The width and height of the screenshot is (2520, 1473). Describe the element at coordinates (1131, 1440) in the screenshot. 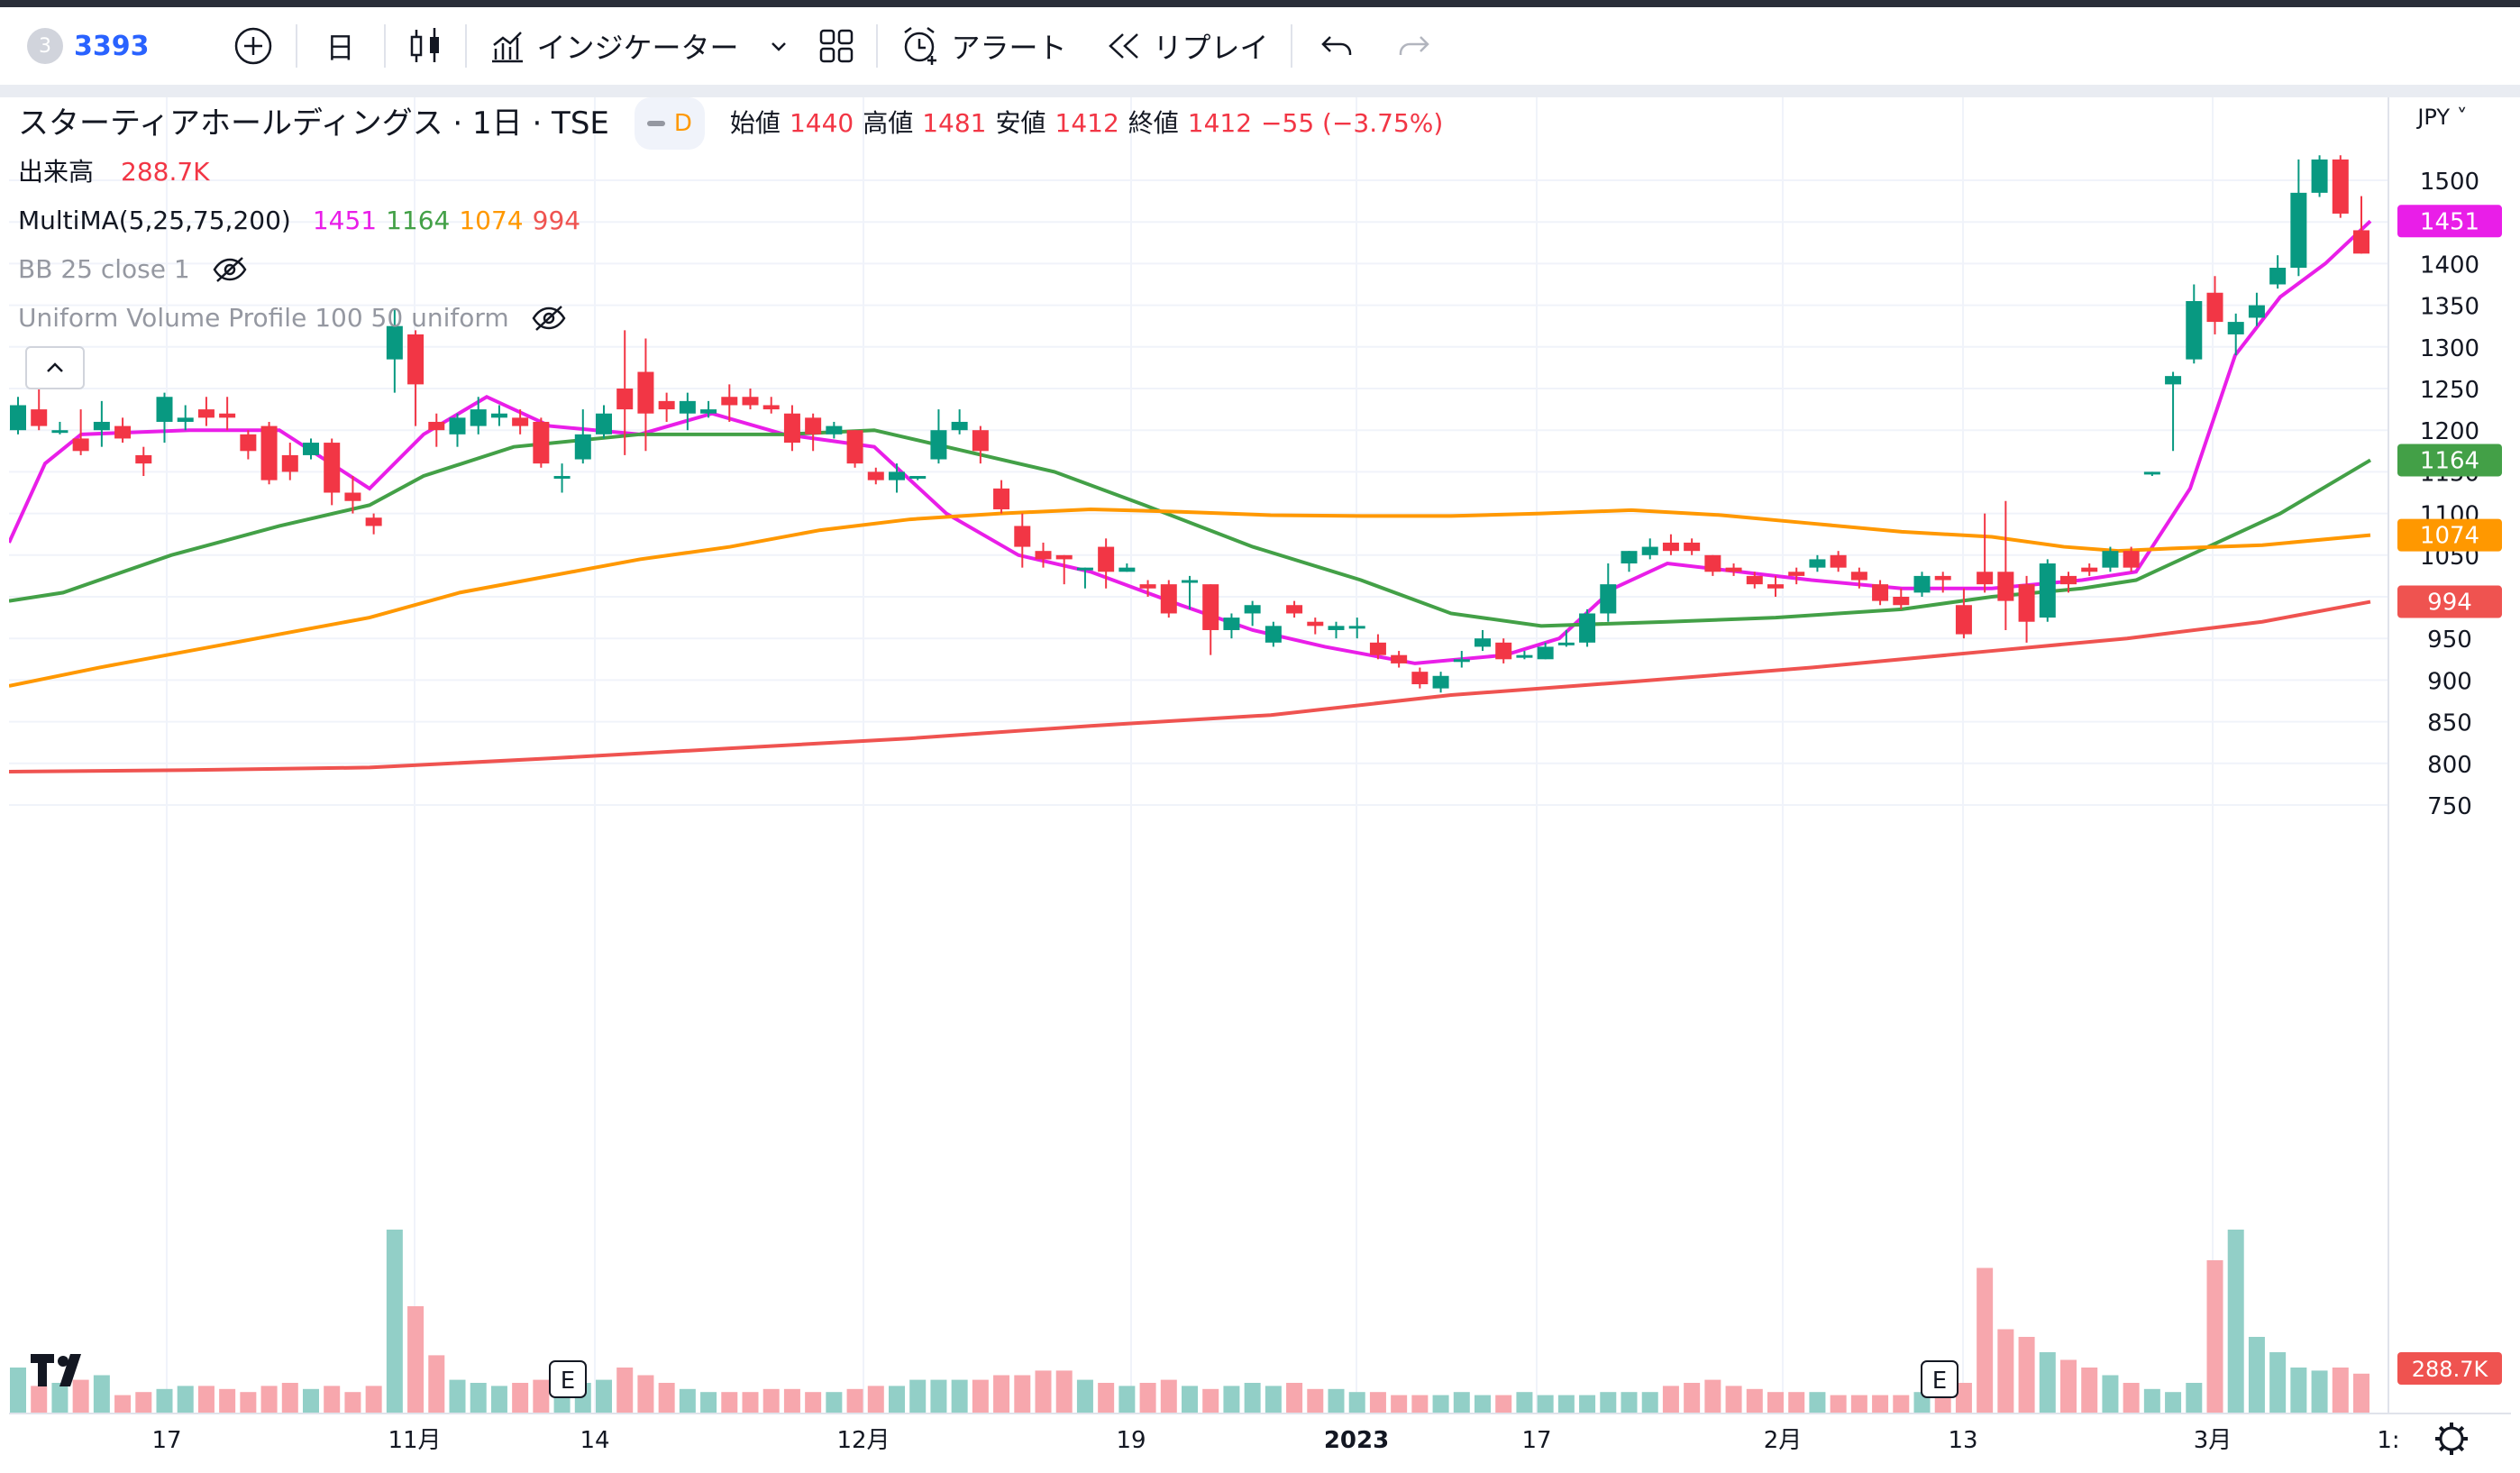

I see `time-tick-label: 19` at that location.